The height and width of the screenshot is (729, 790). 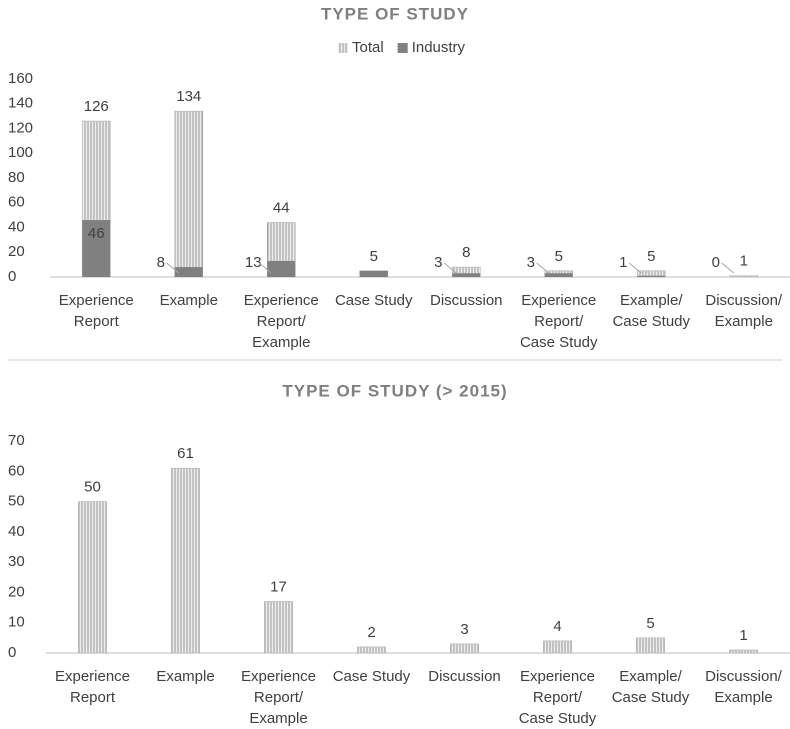 What do you see at coordinates (96, 106) in the screenshot?
I see `value-label: 126` at bounding box center [96, 106].